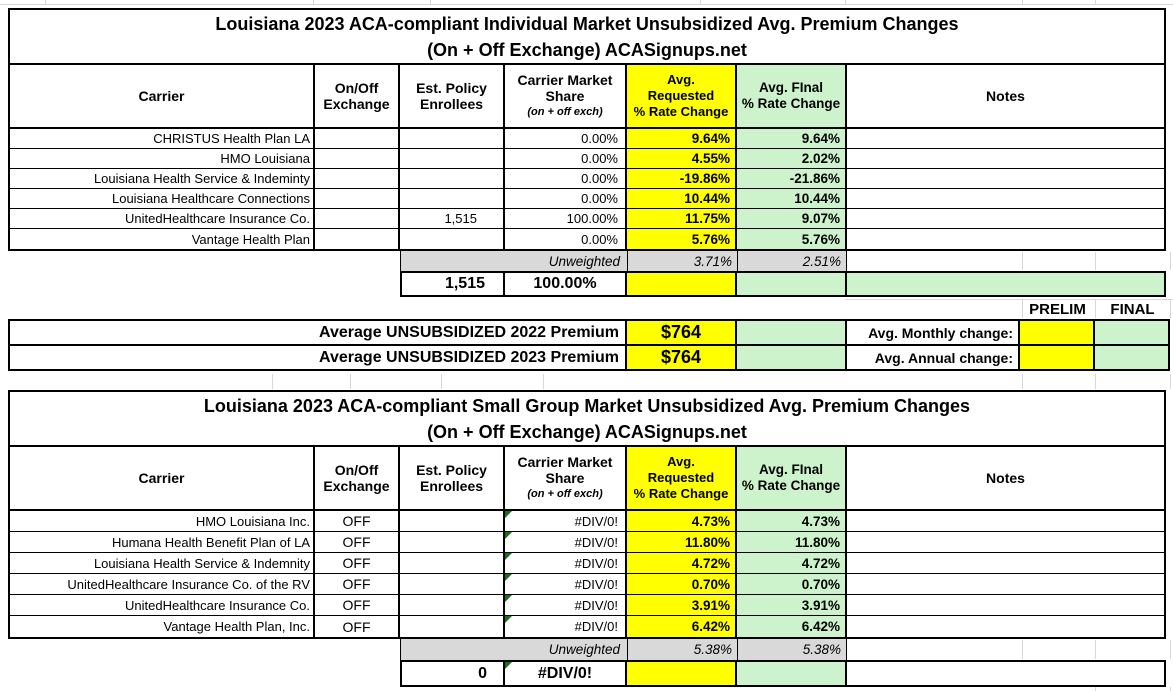 This screenshot has width=1173, height=691. What do you see at coordinates (682, 521) in the screenshot?
I see `requested-rate-cell: 4.73%` at bounding box center [682, 521].